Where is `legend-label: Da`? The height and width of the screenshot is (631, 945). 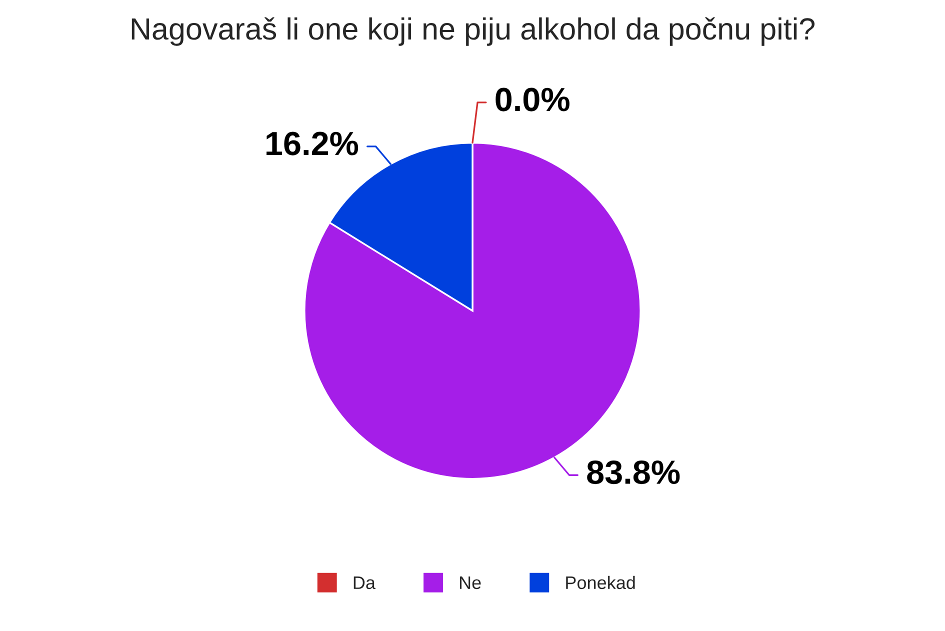
legend-label: Da is located at coordinates (365, 583).